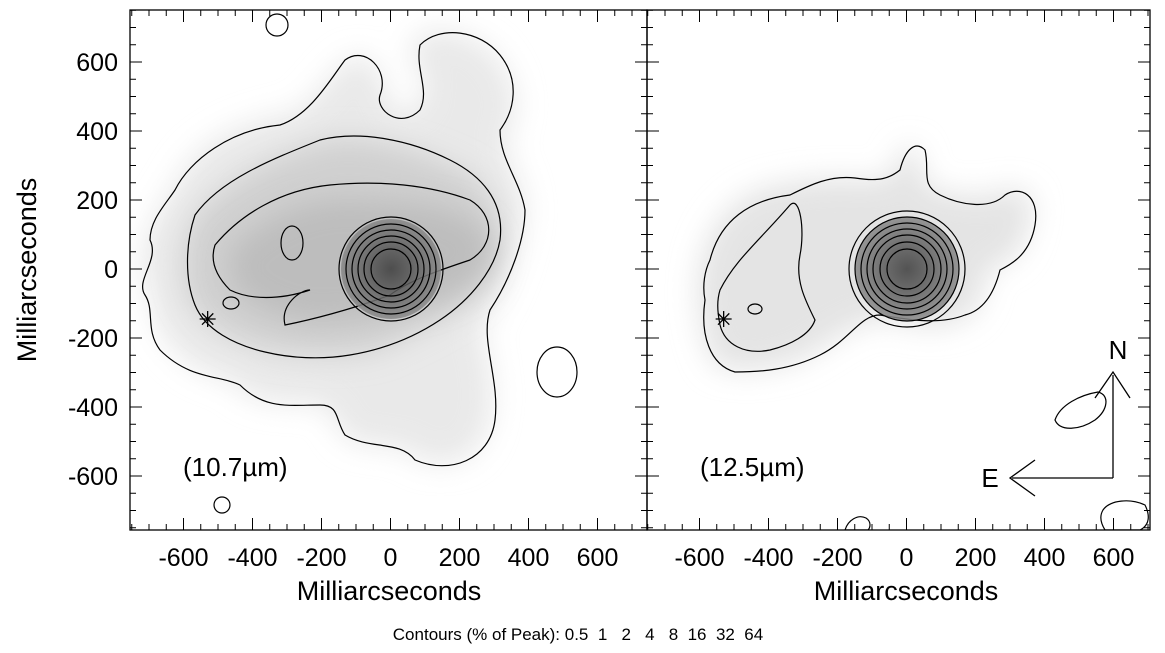  Describe the element at coordinates (1118, 350) in the screenshot. I see `compass-north-label: N` at that location.